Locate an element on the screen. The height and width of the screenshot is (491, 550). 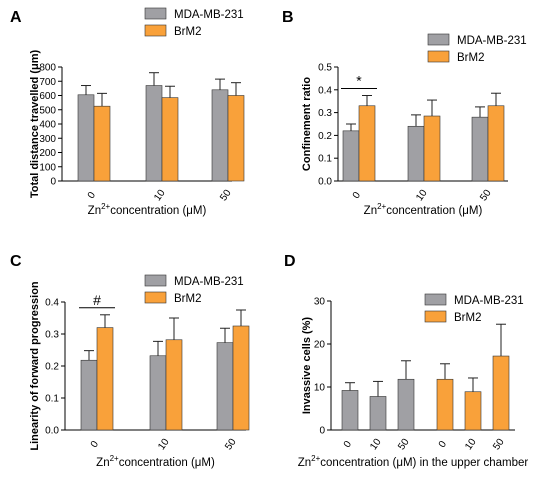
y-tick-label: 200 is located at coordinates (47, 153).